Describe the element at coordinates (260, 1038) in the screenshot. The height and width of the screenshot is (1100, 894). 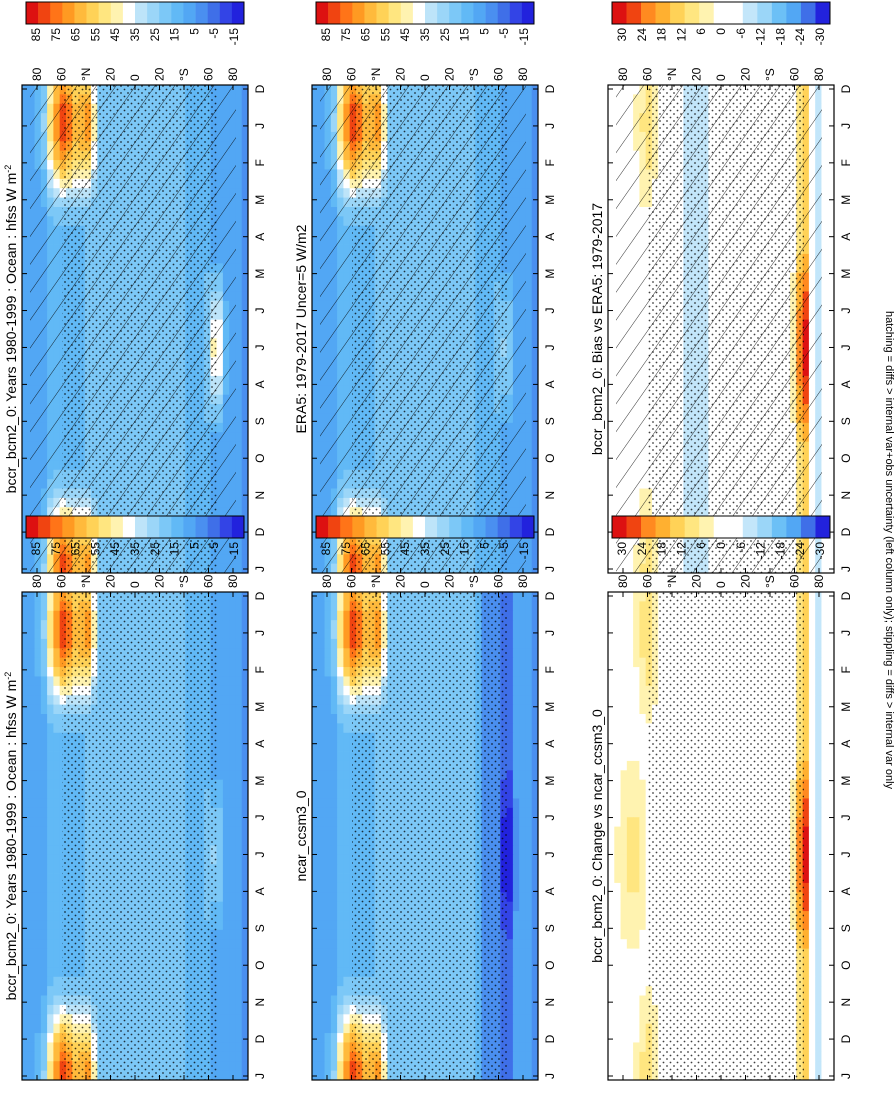
I see `month-tick-label: D` at that location.